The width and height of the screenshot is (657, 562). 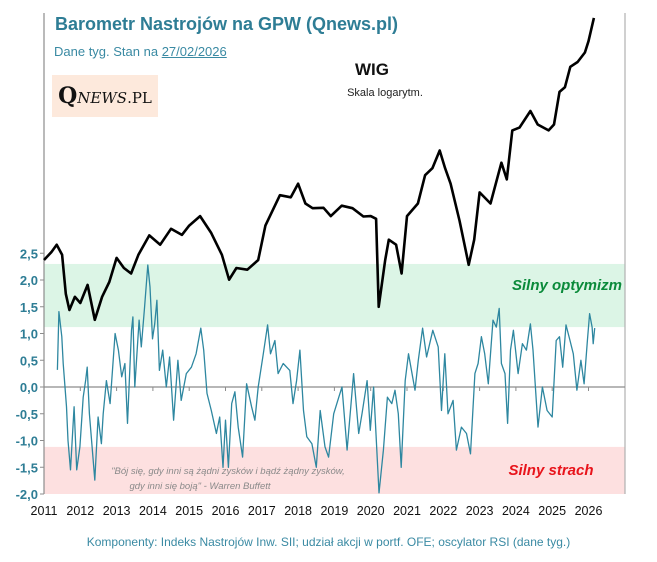 What do you see at coordinates (262, 511) in the screenshot?
I see `x-tick-label: 2017` at bounding box center [262, 511].